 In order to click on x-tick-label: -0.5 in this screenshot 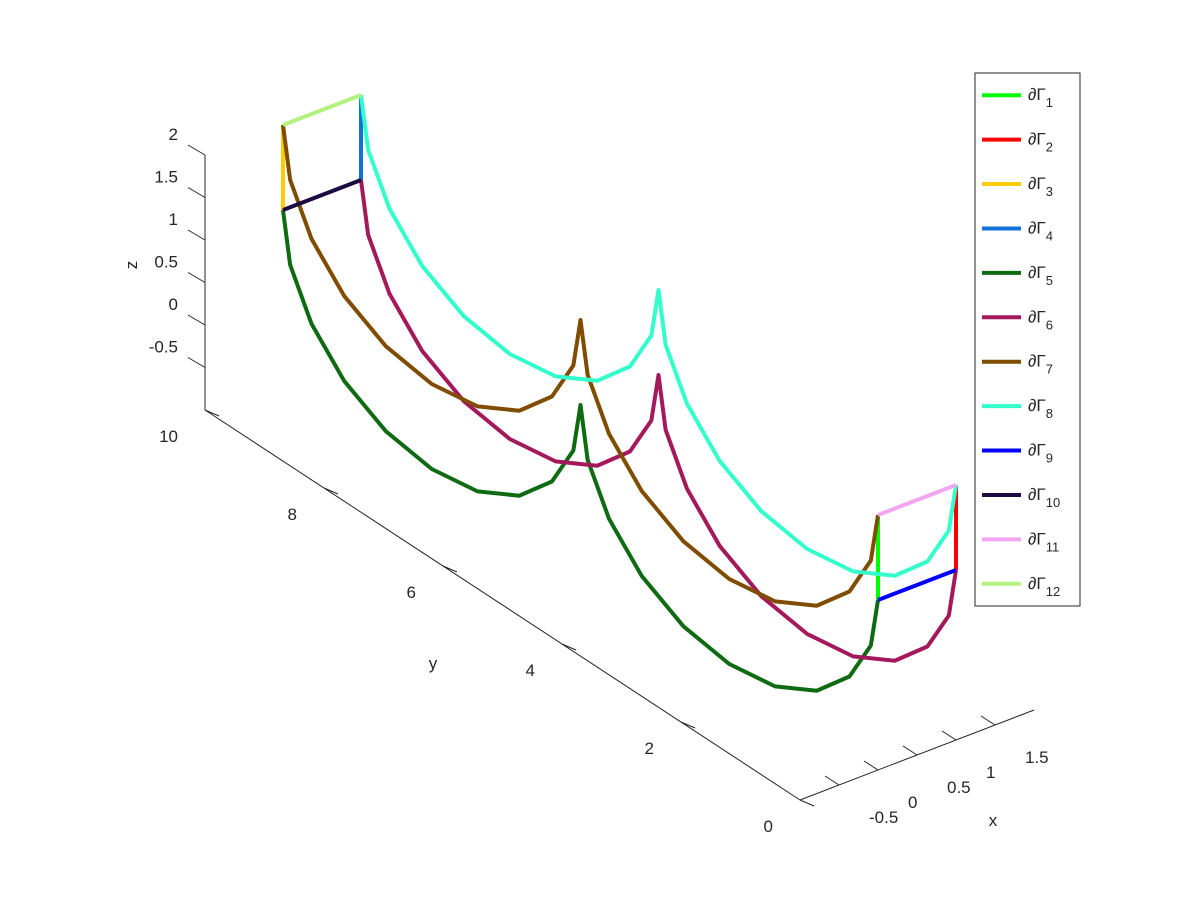, I will do `click(883, 817)`.